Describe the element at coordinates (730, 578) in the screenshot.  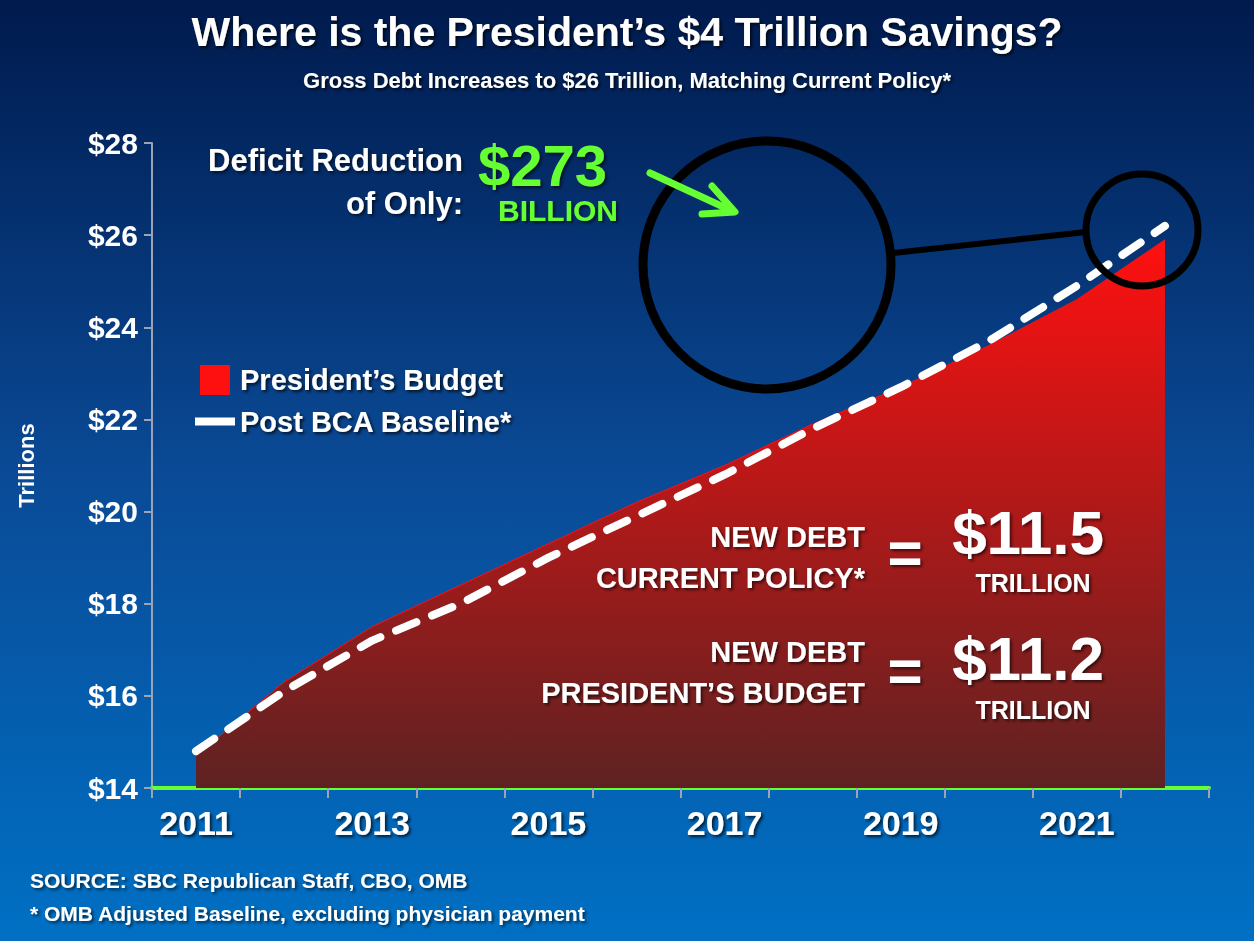
I see `annotation: CURRENT POLICY*` at that location.